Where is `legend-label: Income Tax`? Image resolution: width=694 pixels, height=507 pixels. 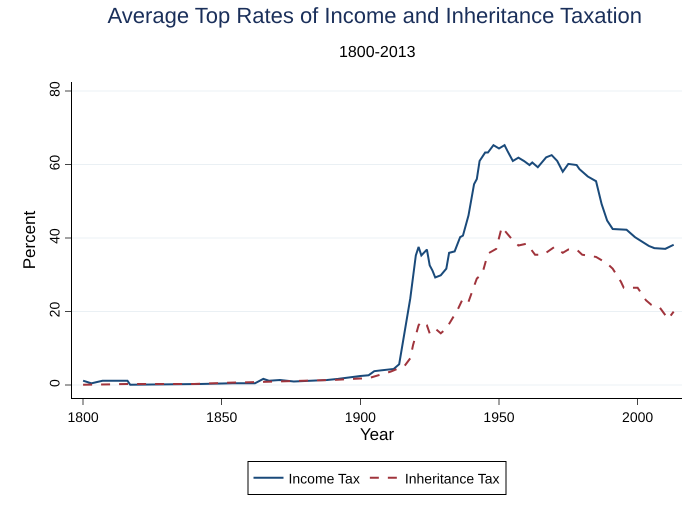
legend-label: Income Tax is located at coordinates (324, 478).